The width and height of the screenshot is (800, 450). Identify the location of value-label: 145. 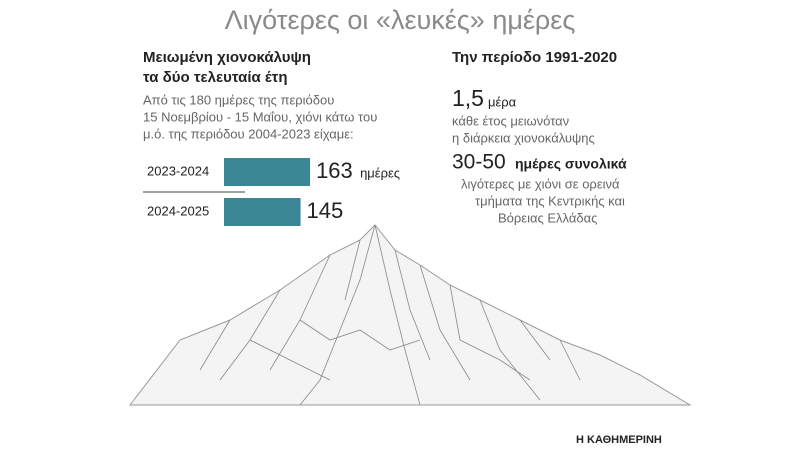
(325, 210).